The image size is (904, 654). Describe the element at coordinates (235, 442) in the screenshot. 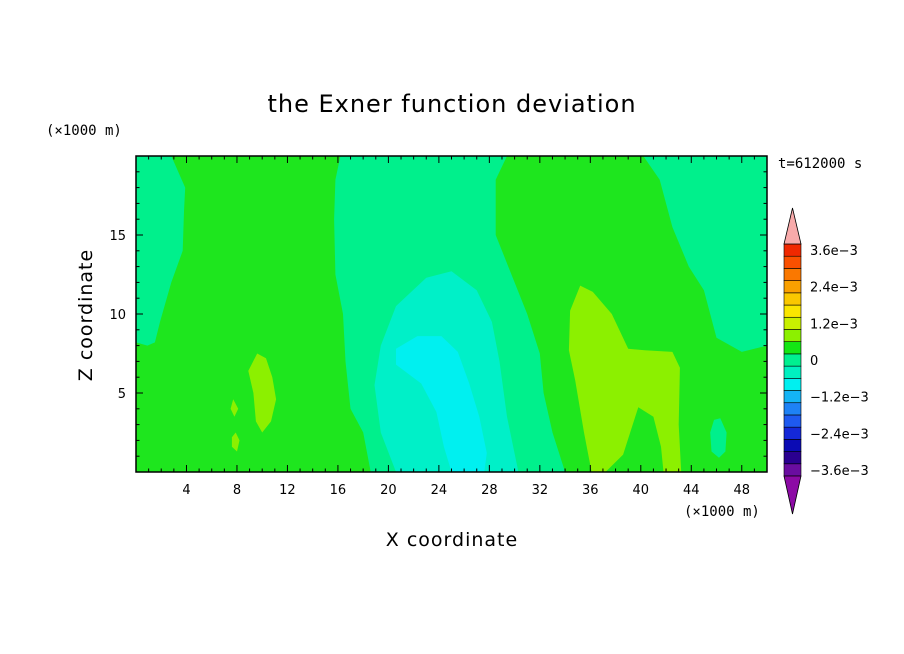

I see `contour-region-lime-left-dot` at that location.